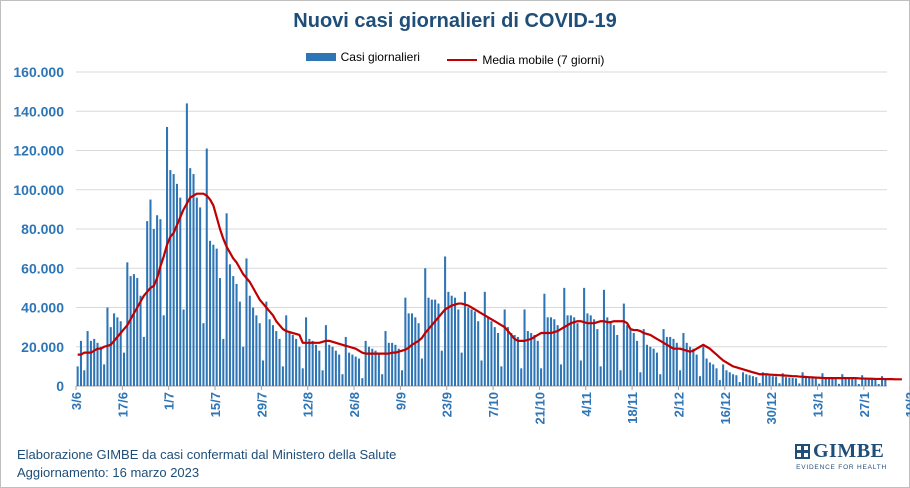  I want to click on legend-item-line: Media mobile (7 giorni), so click(525, 60).